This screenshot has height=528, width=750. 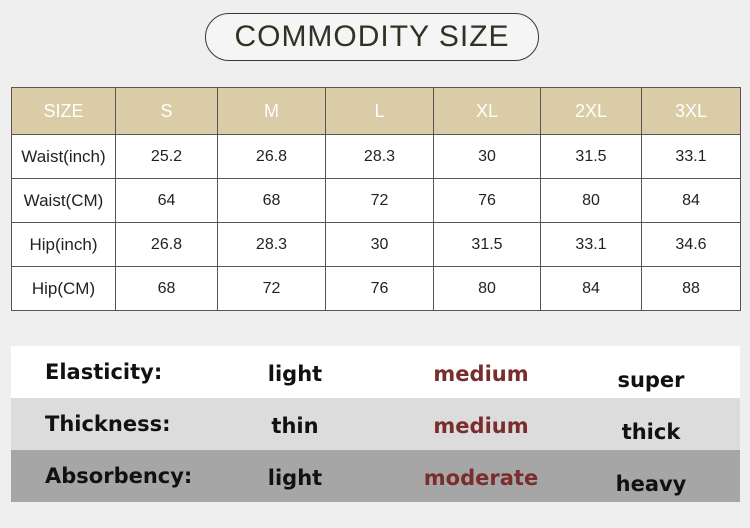 I want to click on table-cell: 88, so click(x=691, y=288).